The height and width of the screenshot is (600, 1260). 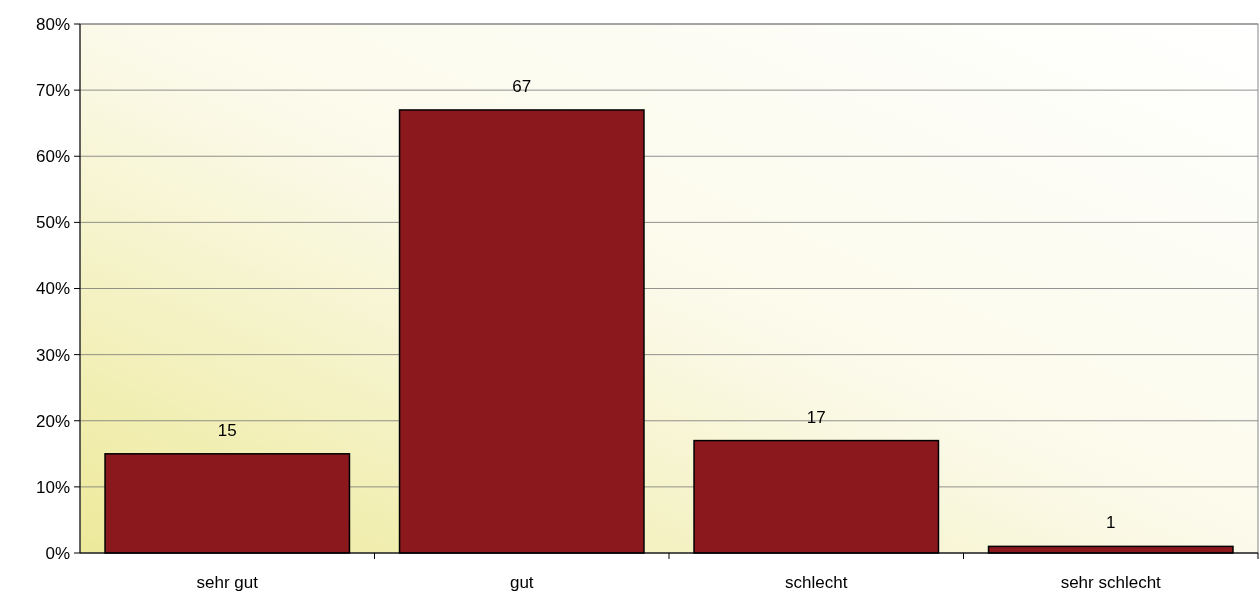 What do you see at coordinates (1111, 582) in the screenshot?
I see `x-tick-label: sehr schlecht` at bounding box center [1111, 582].